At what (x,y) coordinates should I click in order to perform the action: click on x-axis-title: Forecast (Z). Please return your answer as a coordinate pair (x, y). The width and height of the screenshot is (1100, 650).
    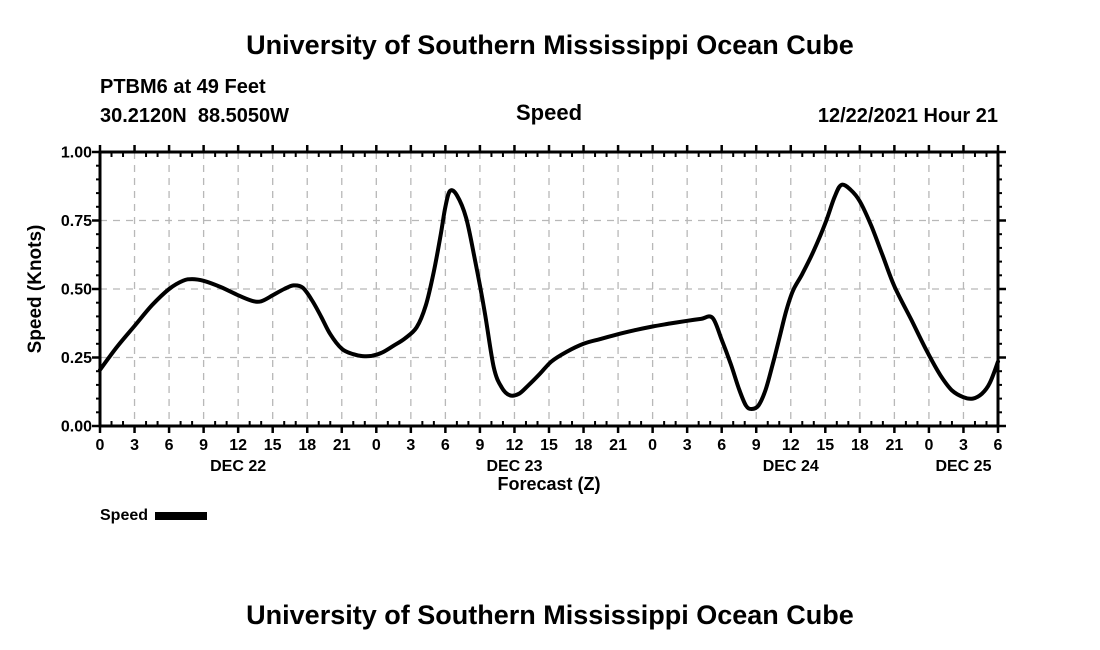
    Looking at the image, I should click on (549, 484).